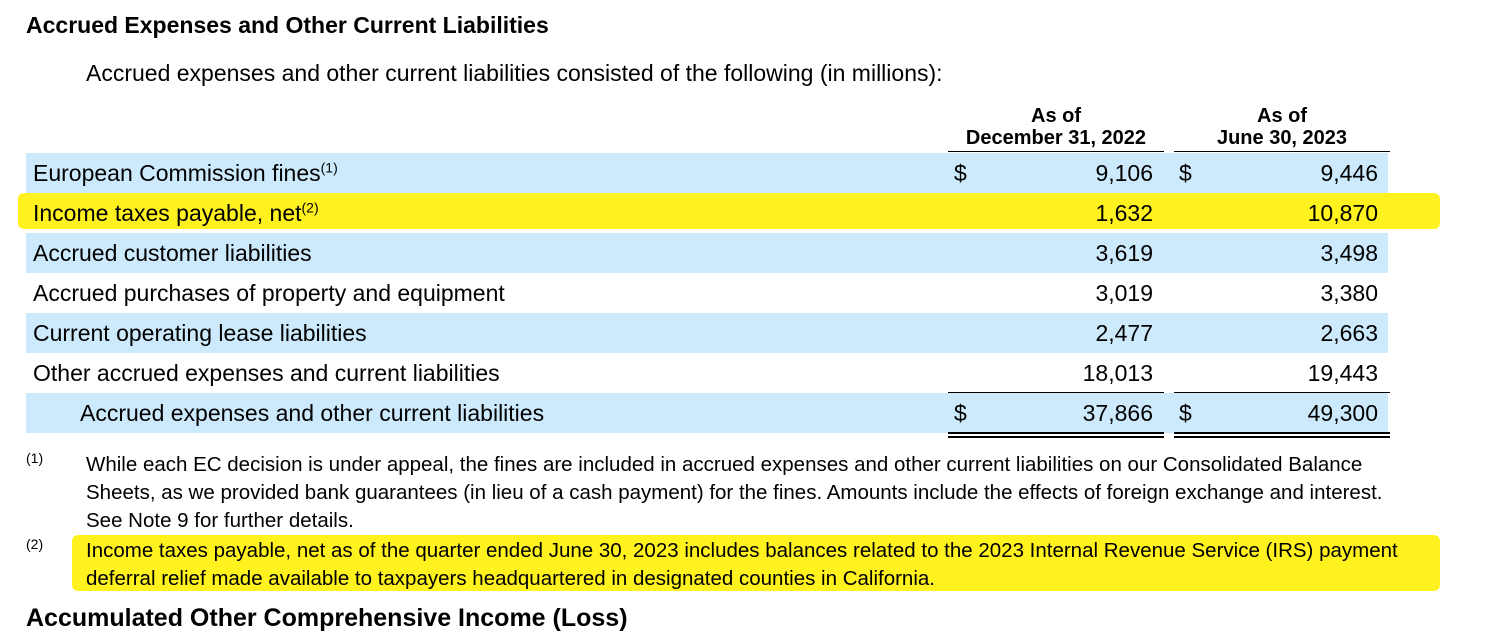  What do you see at coordinates (310, 207) in the screenshot?
I see `footnote-ref: (2)` at bounding box center [310, 207].